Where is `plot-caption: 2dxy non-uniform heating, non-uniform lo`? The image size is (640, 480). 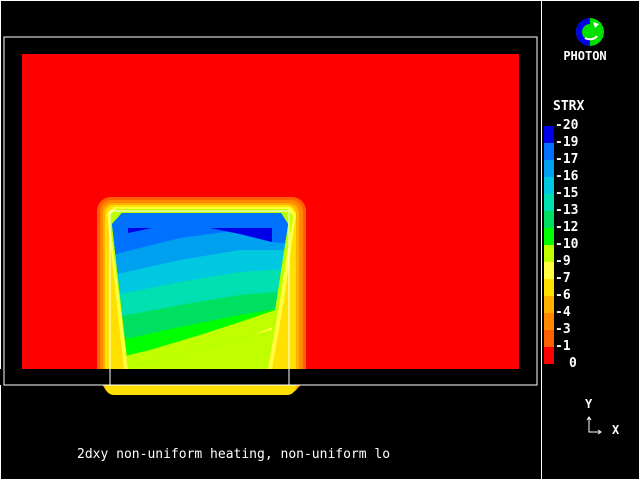 plot-caption: 2dxy non-uniform heating, non-uniform lo is located at coordinates (234, 454).